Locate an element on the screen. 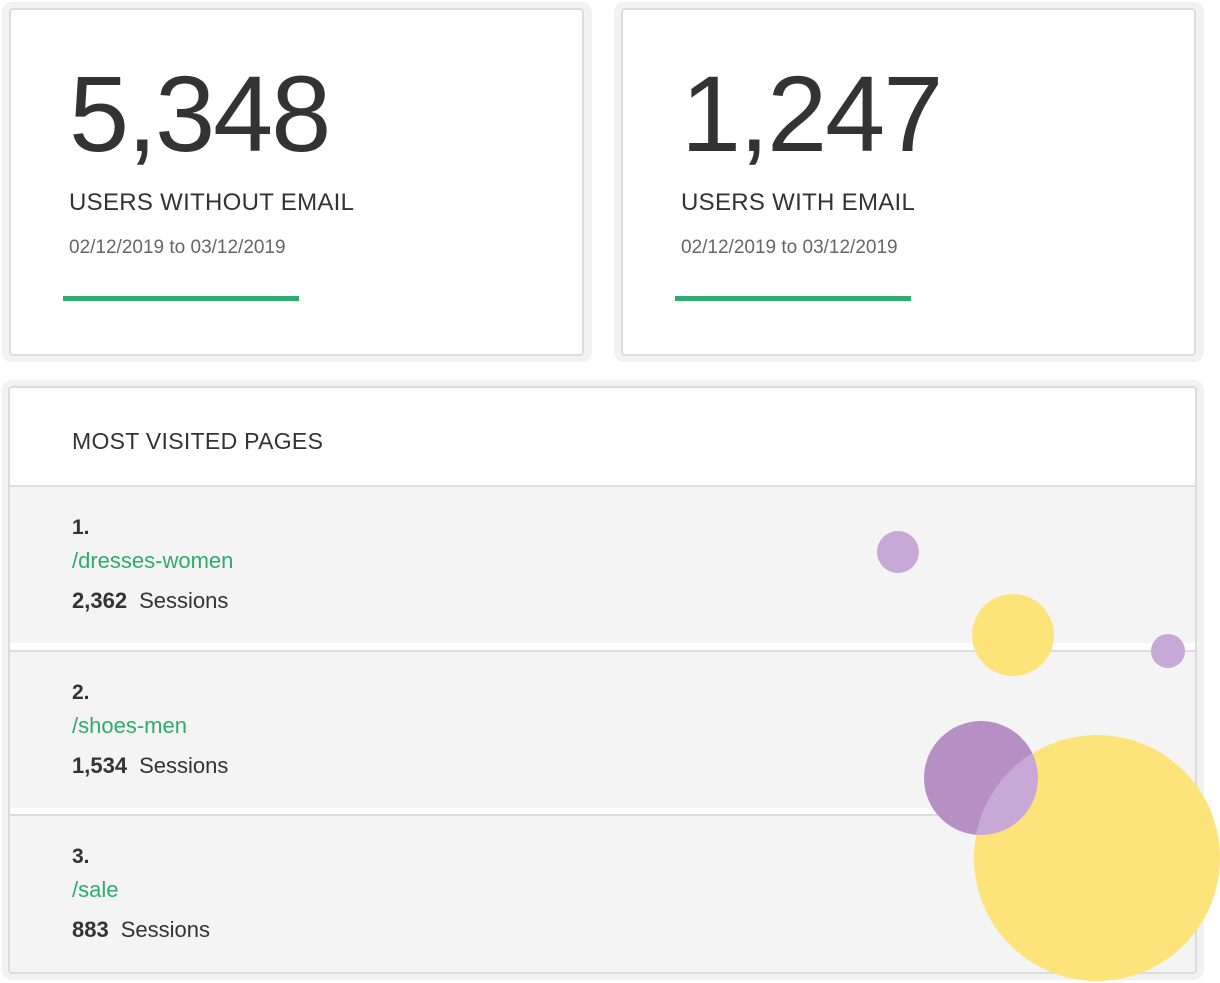 The image size is (1220, 983). section-title: MOST VISITED PAGES is located at coordinates (198, 441).